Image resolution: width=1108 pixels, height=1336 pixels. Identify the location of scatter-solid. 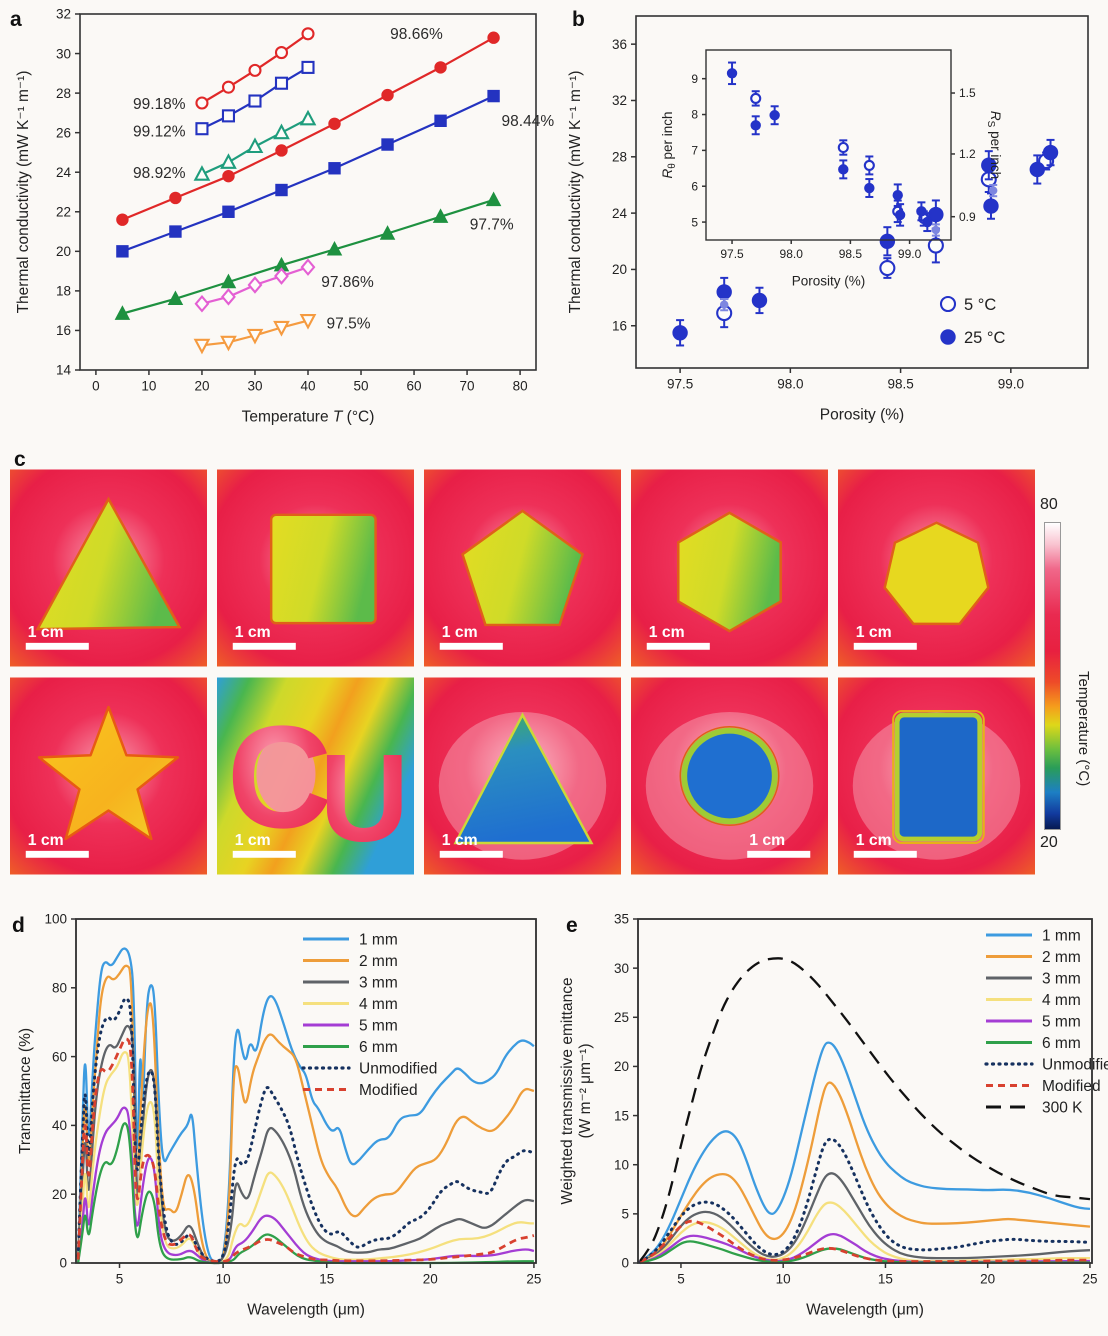
(829, 147).